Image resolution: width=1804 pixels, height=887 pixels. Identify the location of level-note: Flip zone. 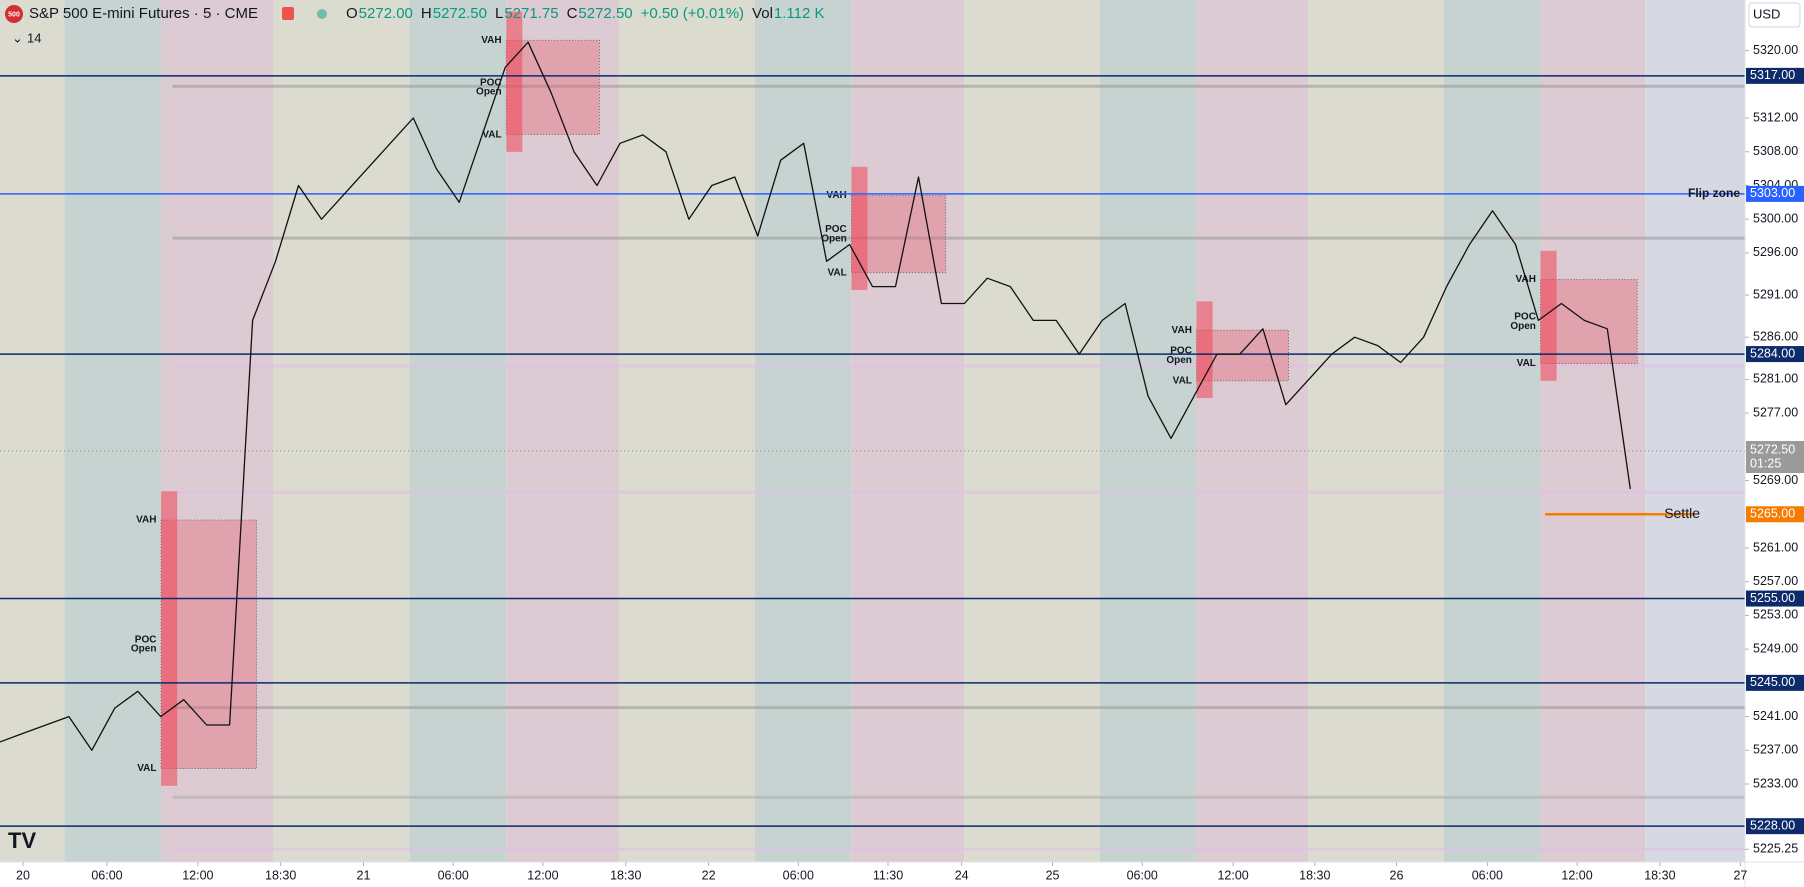
(1714, 193).